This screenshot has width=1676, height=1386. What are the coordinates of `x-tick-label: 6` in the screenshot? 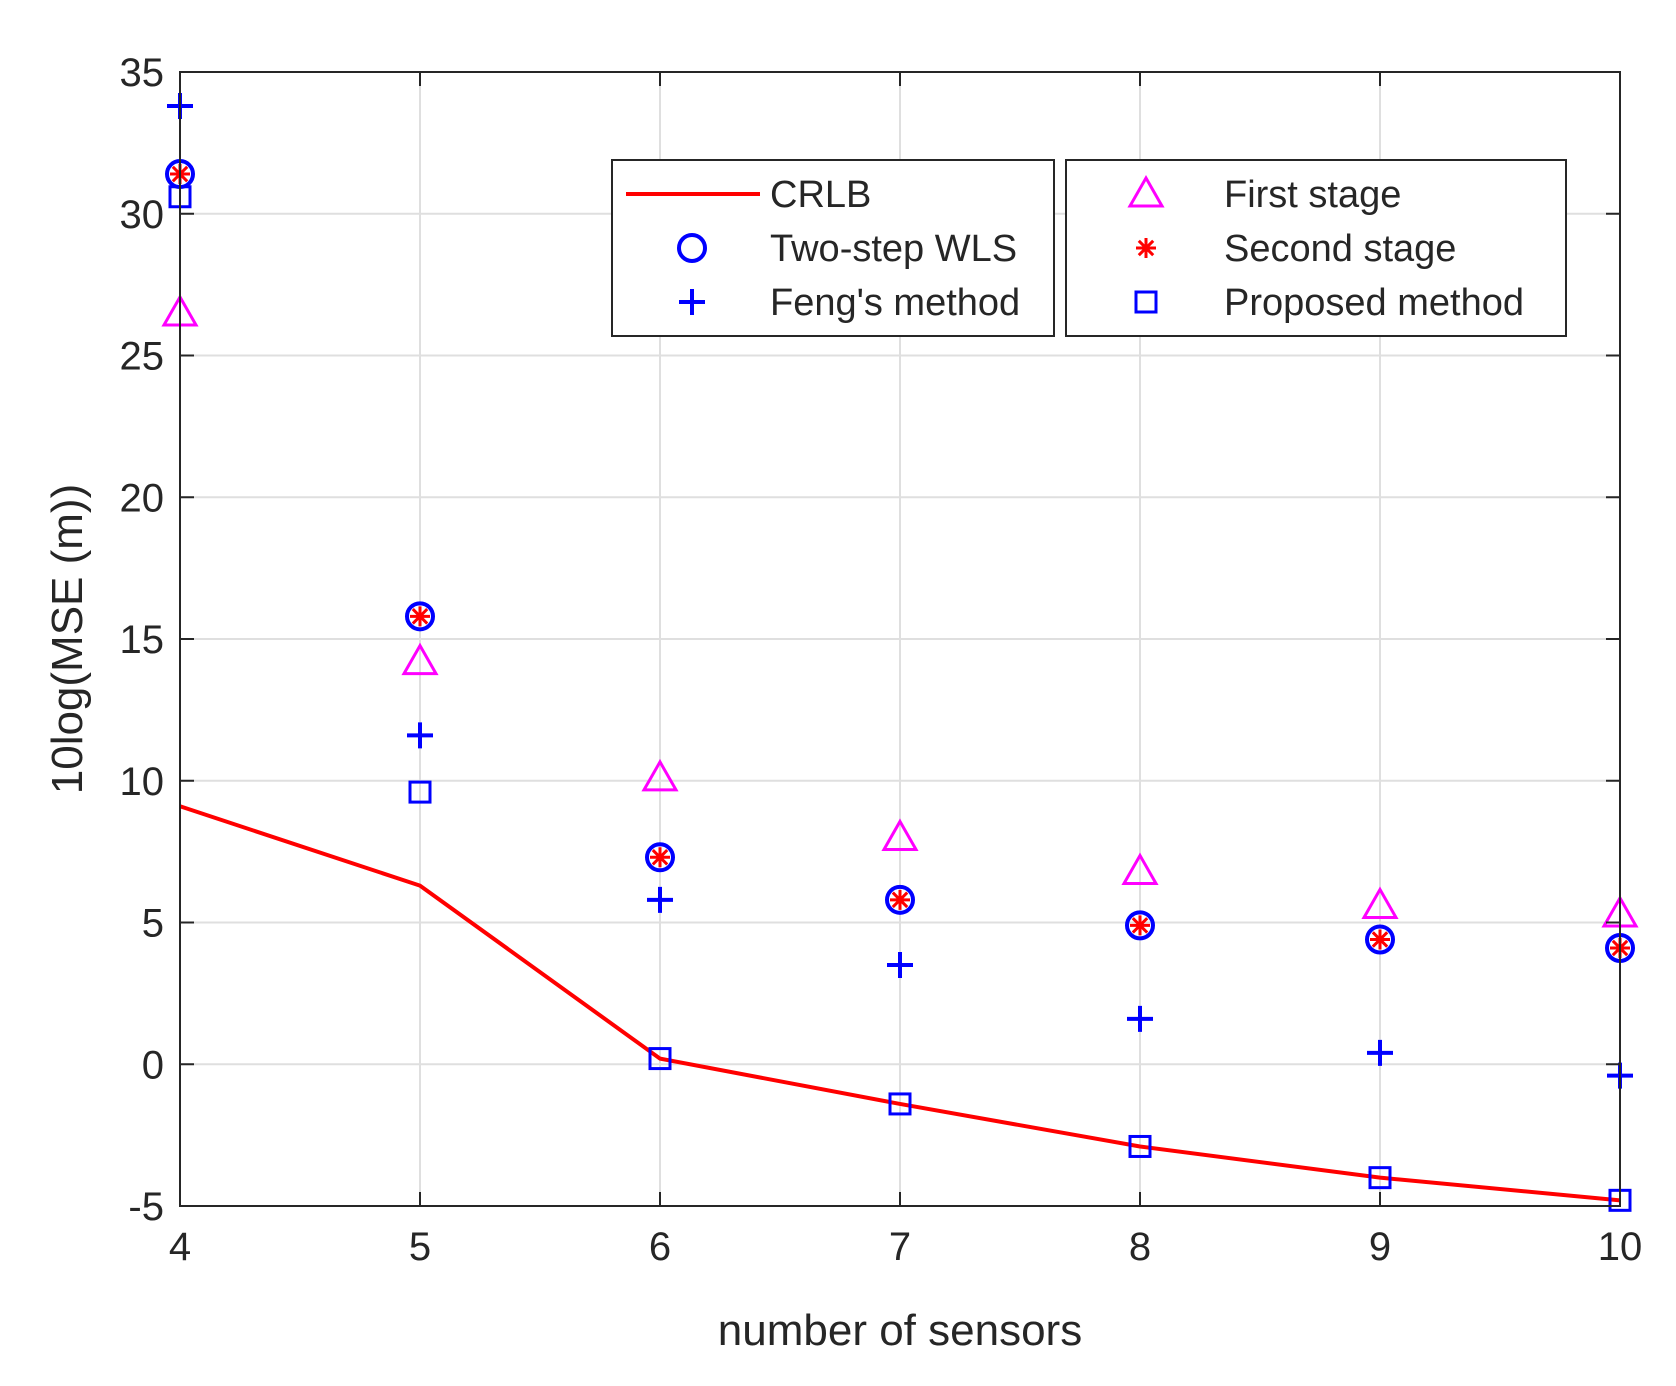 It's located at (660, 1247).